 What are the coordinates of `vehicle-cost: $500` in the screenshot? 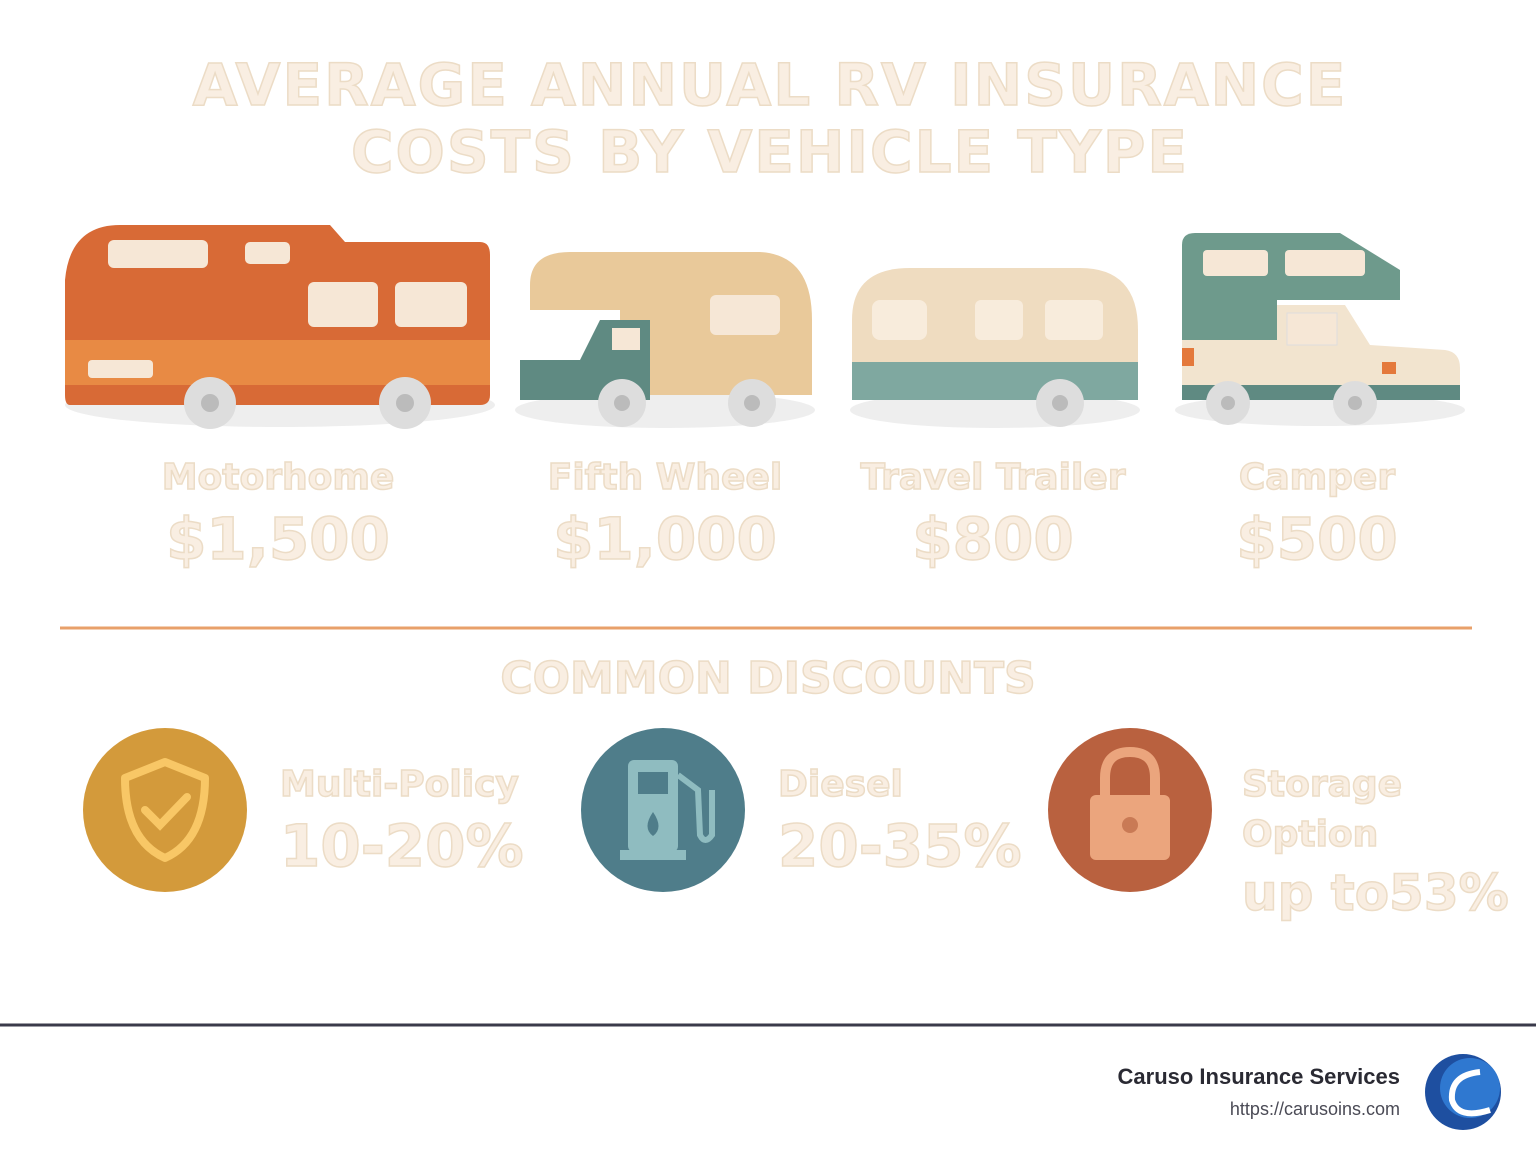 It's located at (1317, 539).